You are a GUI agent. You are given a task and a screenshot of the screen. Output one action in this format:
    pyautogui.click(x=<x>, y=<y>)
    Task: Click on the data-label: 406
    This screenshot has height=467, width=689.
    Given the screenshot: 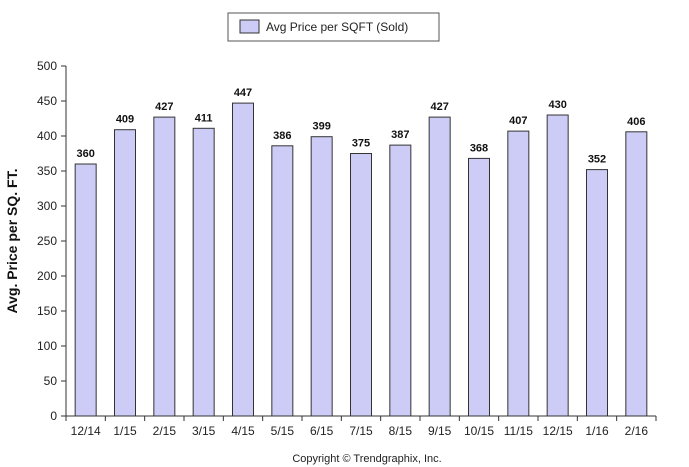 What is the action you would take?
    pyautogui.click(x=636, y=122)
    